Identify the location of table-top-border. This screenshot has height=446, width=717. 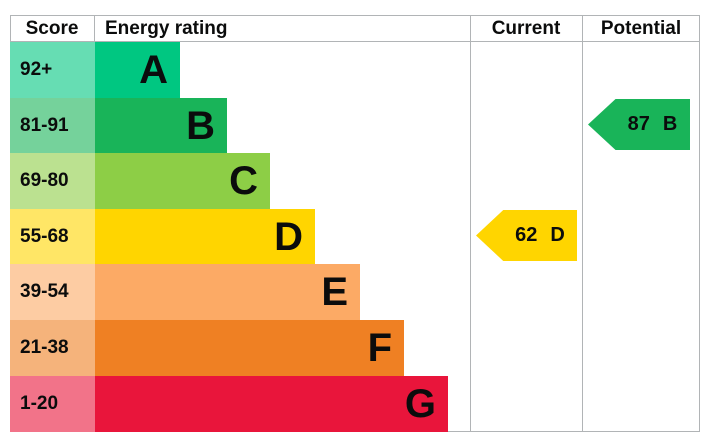
(355, 15).